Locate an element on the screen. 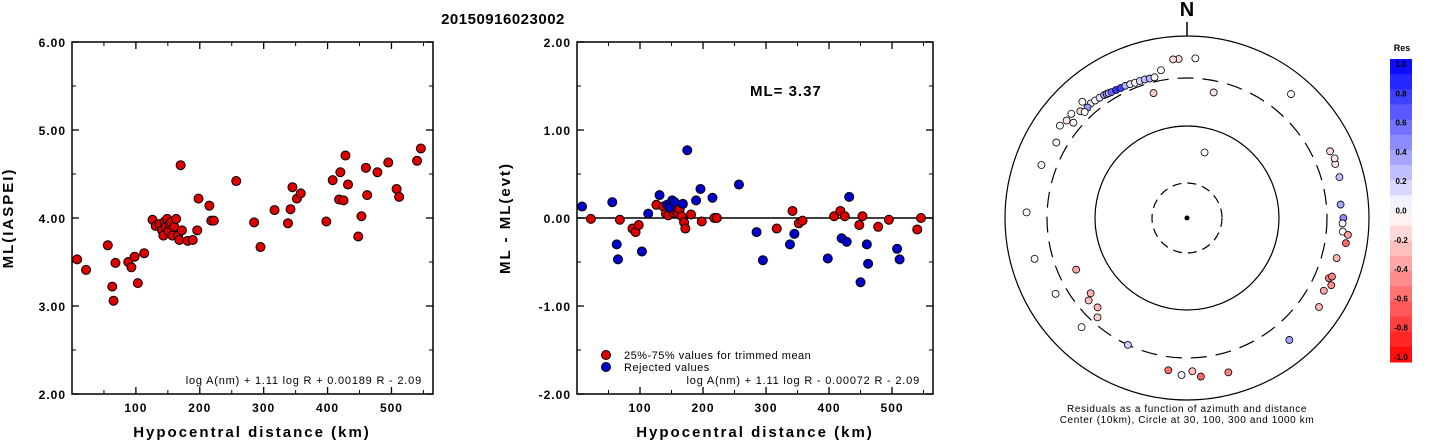 The image size is (1437, 441). y-tick-label: 1.00 is located at coordinates (557, 131).